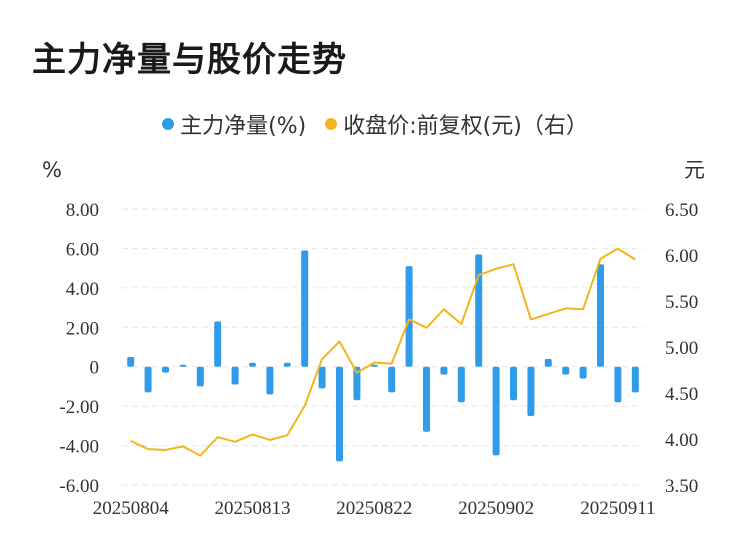 Image resolution: width=750 pixels, height=558 pixels. Describe the element at coordinates (681, 302) in the screenshot. I see `right-axis-tick-label: 5.50` at that location.